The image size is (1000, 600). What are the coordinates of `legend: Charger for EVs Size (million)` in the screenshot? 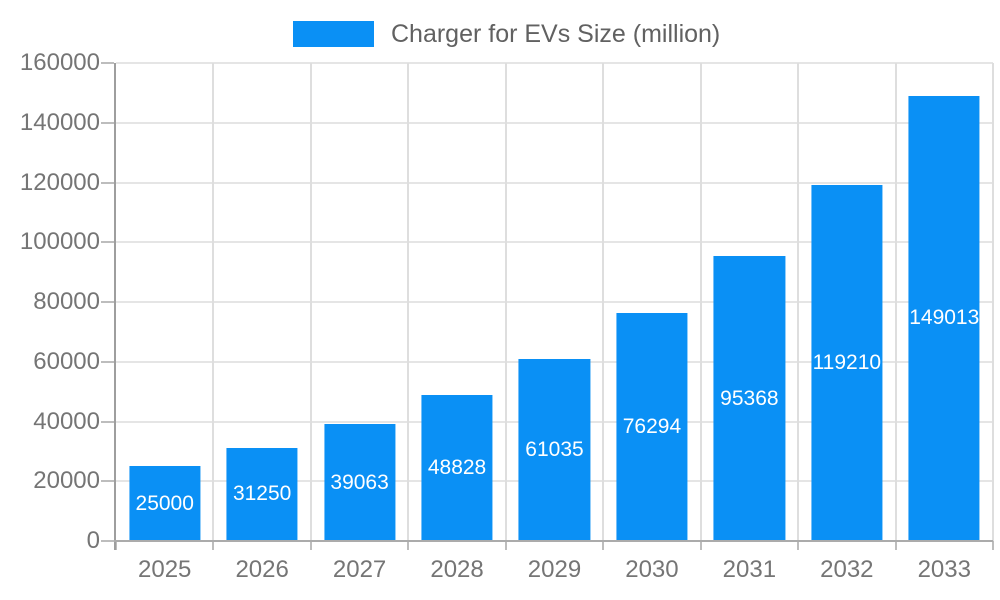 It's located at (507, 33).